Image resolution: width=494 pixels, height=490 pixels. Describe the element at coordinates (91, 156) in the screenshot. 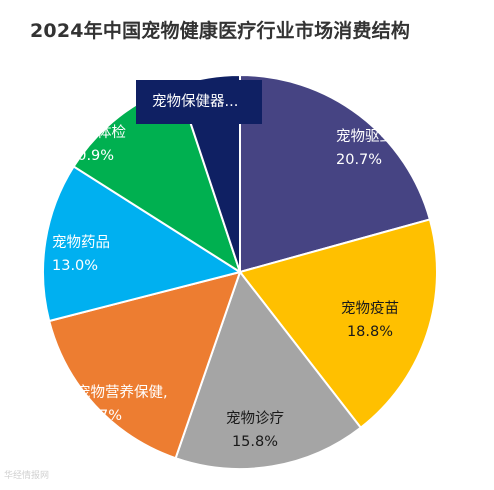

I see `slice-label-value: 10.9%` at that location.